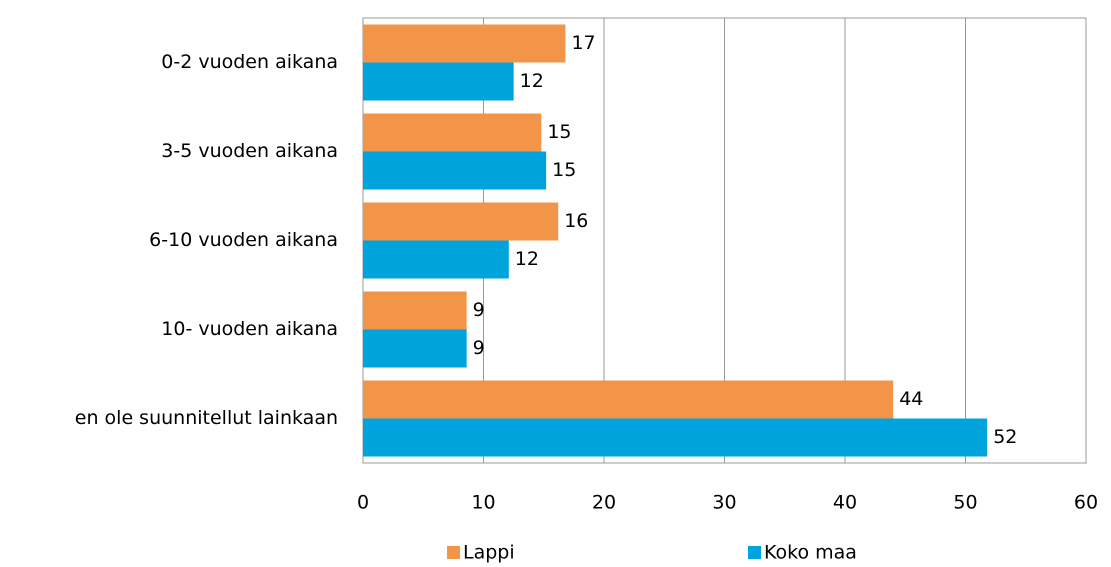  I want to click on y-tick-label: en ole suunnitellut lainkaan, so click(206, 418).